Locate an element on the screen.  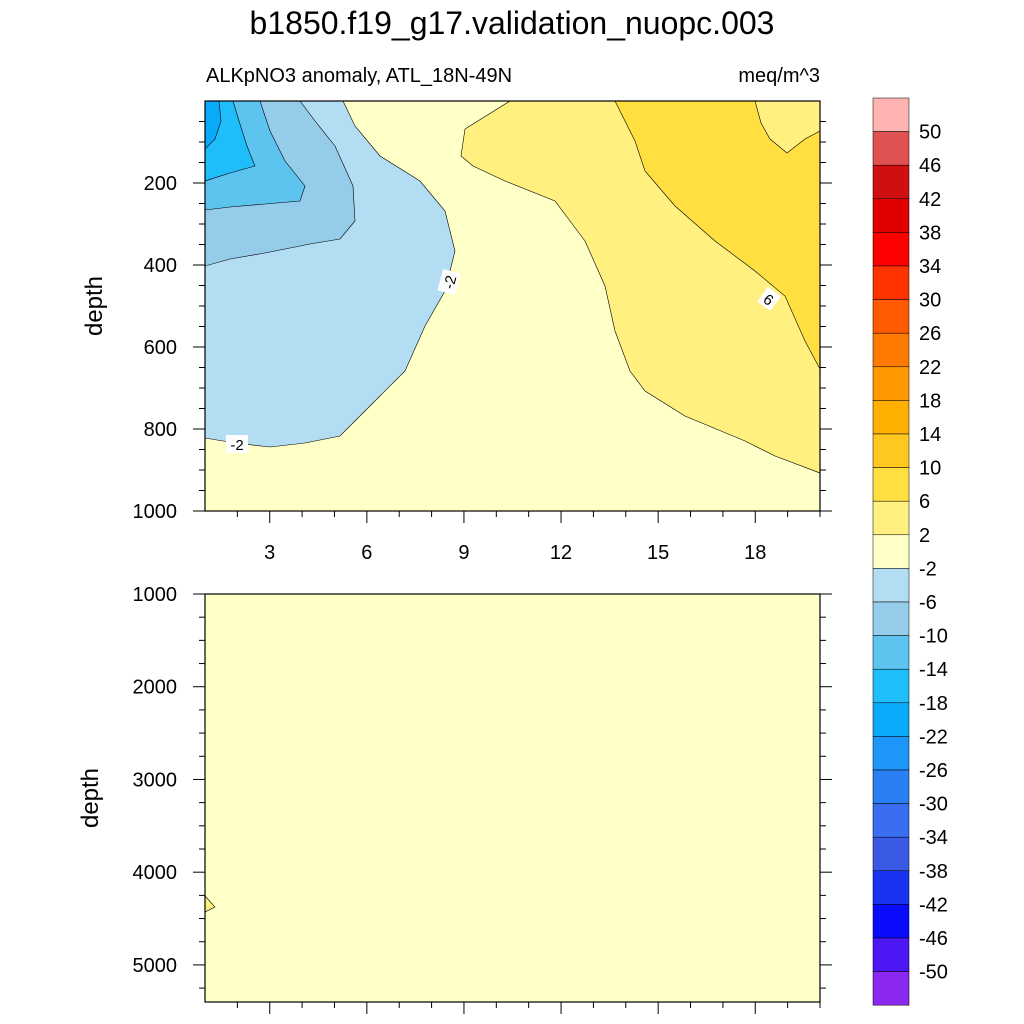
y-tick-label: 5000 is located at coordinates (155, 966).